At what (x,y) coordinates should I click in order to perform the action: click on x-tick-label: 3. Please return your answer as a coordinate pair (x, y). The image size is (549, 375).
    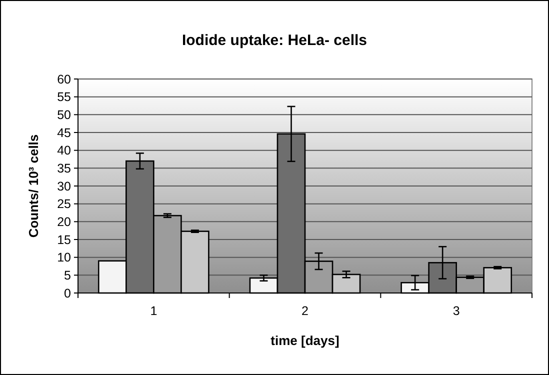
    Looking at the image, I should click on (456, 311).